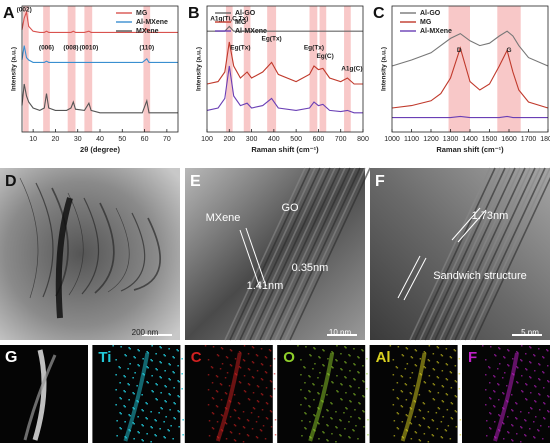 Image resolution: width=550 pixels, height=446 pixels. I want to click on x-tick-label: 1600, so click(509, 139).